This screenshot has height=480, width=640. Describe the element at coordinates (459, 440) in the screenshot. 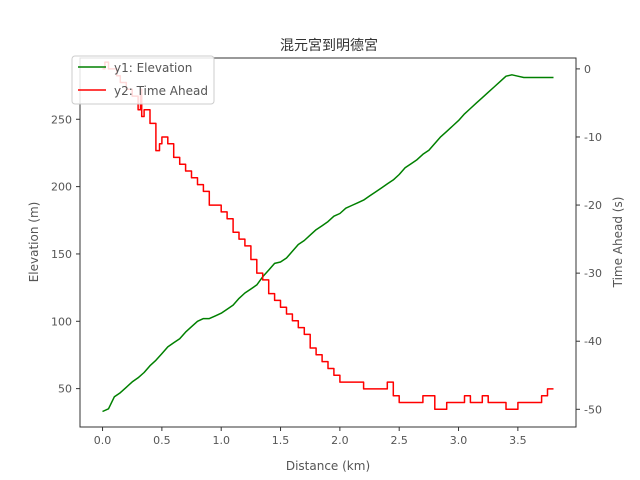

I see `x-tick-label: 3.0` at that location.